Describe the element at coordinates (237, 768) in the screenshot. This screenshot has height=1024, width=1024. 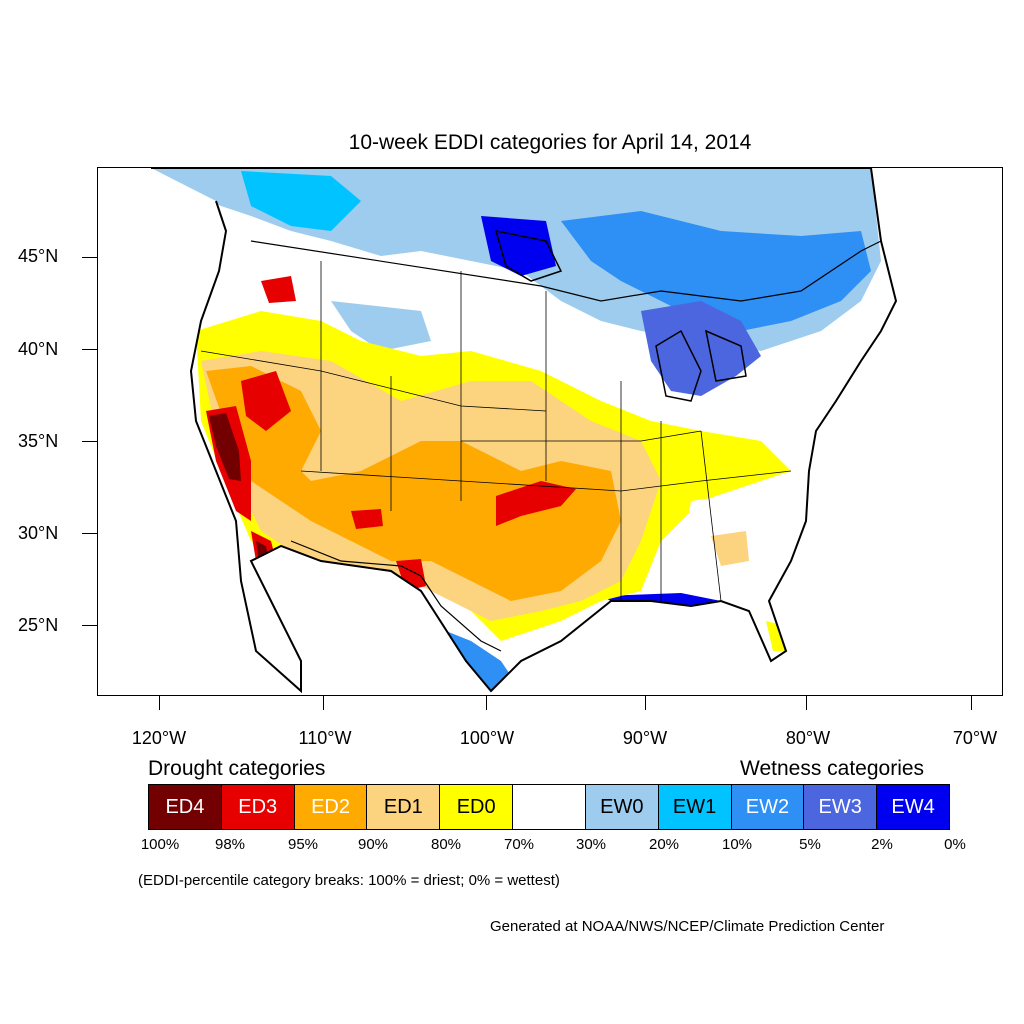
I see `drought-heading: Drought categories` at that location.